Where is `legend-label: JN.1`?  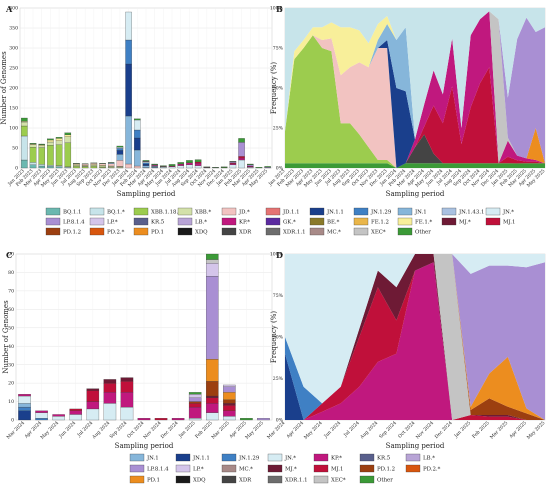 legend-label: JN.1 is located at coordinates (420, 213).